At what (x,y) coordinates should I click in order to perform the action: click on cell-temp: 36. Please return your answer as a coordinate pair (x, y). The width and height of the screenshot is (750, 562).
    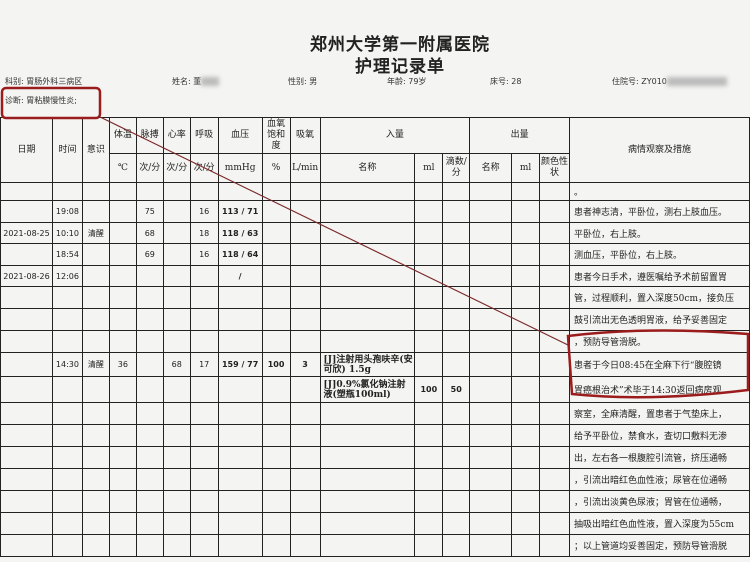
    Looking at the image, I should click on (122, 364).